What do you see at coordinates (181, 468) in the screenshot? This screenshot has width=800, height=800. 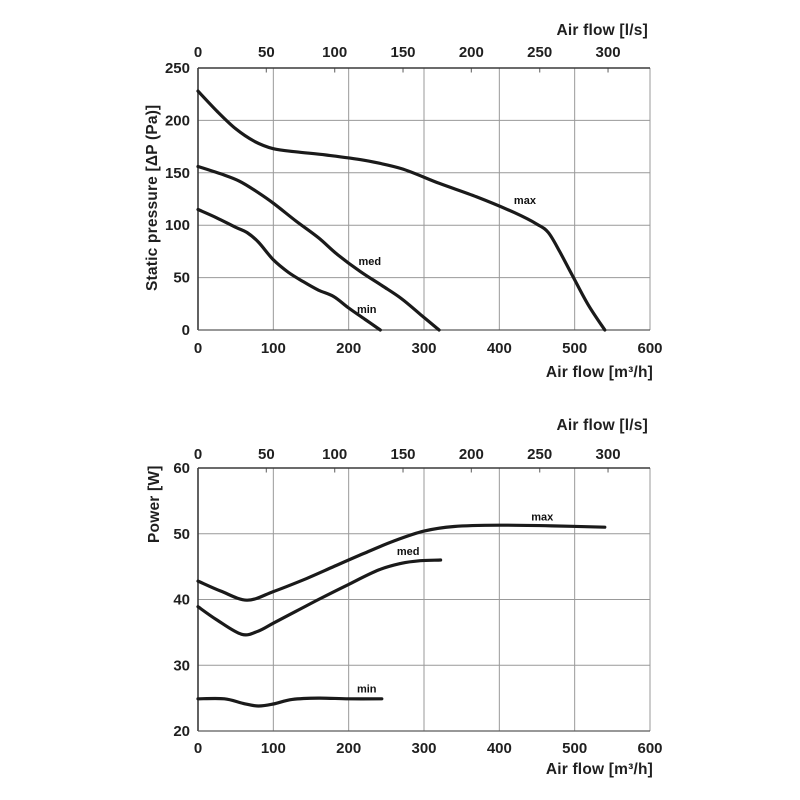 I see `y-tick-label: 60` at bounding box center [181, 468].